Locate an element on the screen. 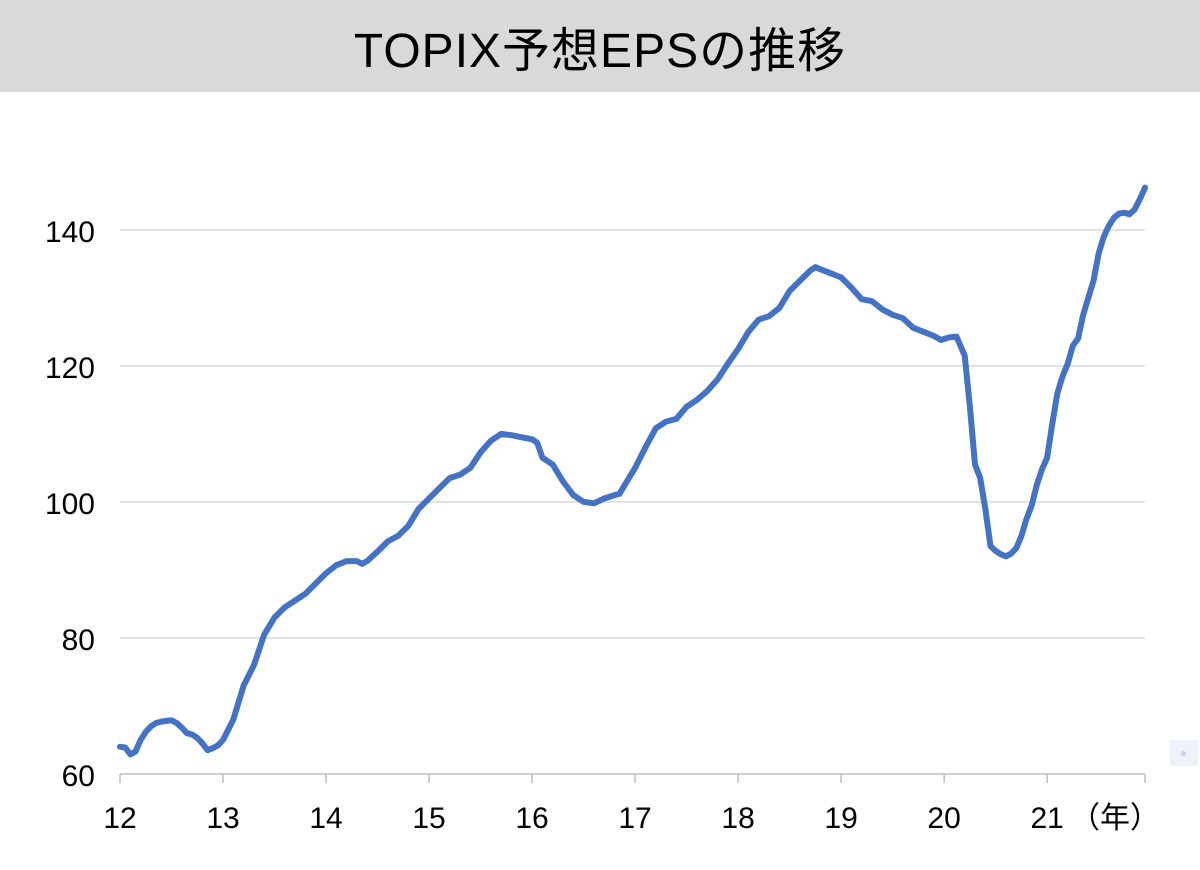  chart-title: TOPIX予想EPSの推移 is located at coordinates (600, 51).